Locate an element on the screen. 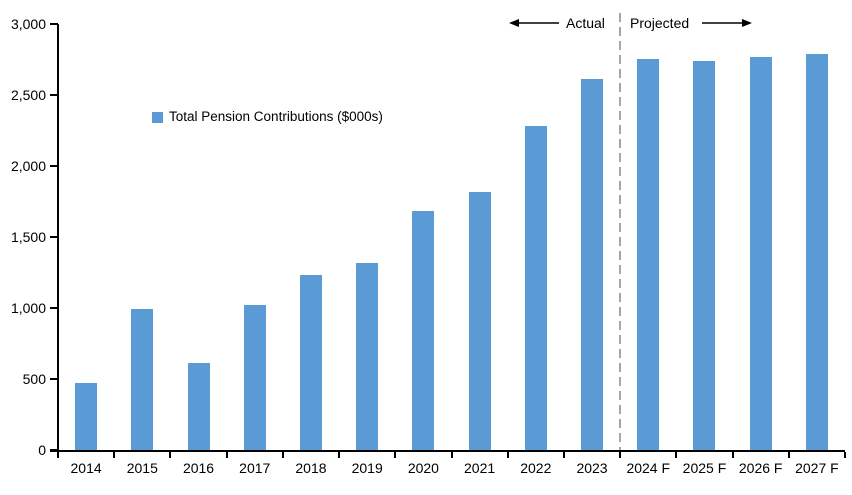 This screenshot has width=852, height=495. x-tick-label-2017: 2017 is located at coordinates (255, 468).